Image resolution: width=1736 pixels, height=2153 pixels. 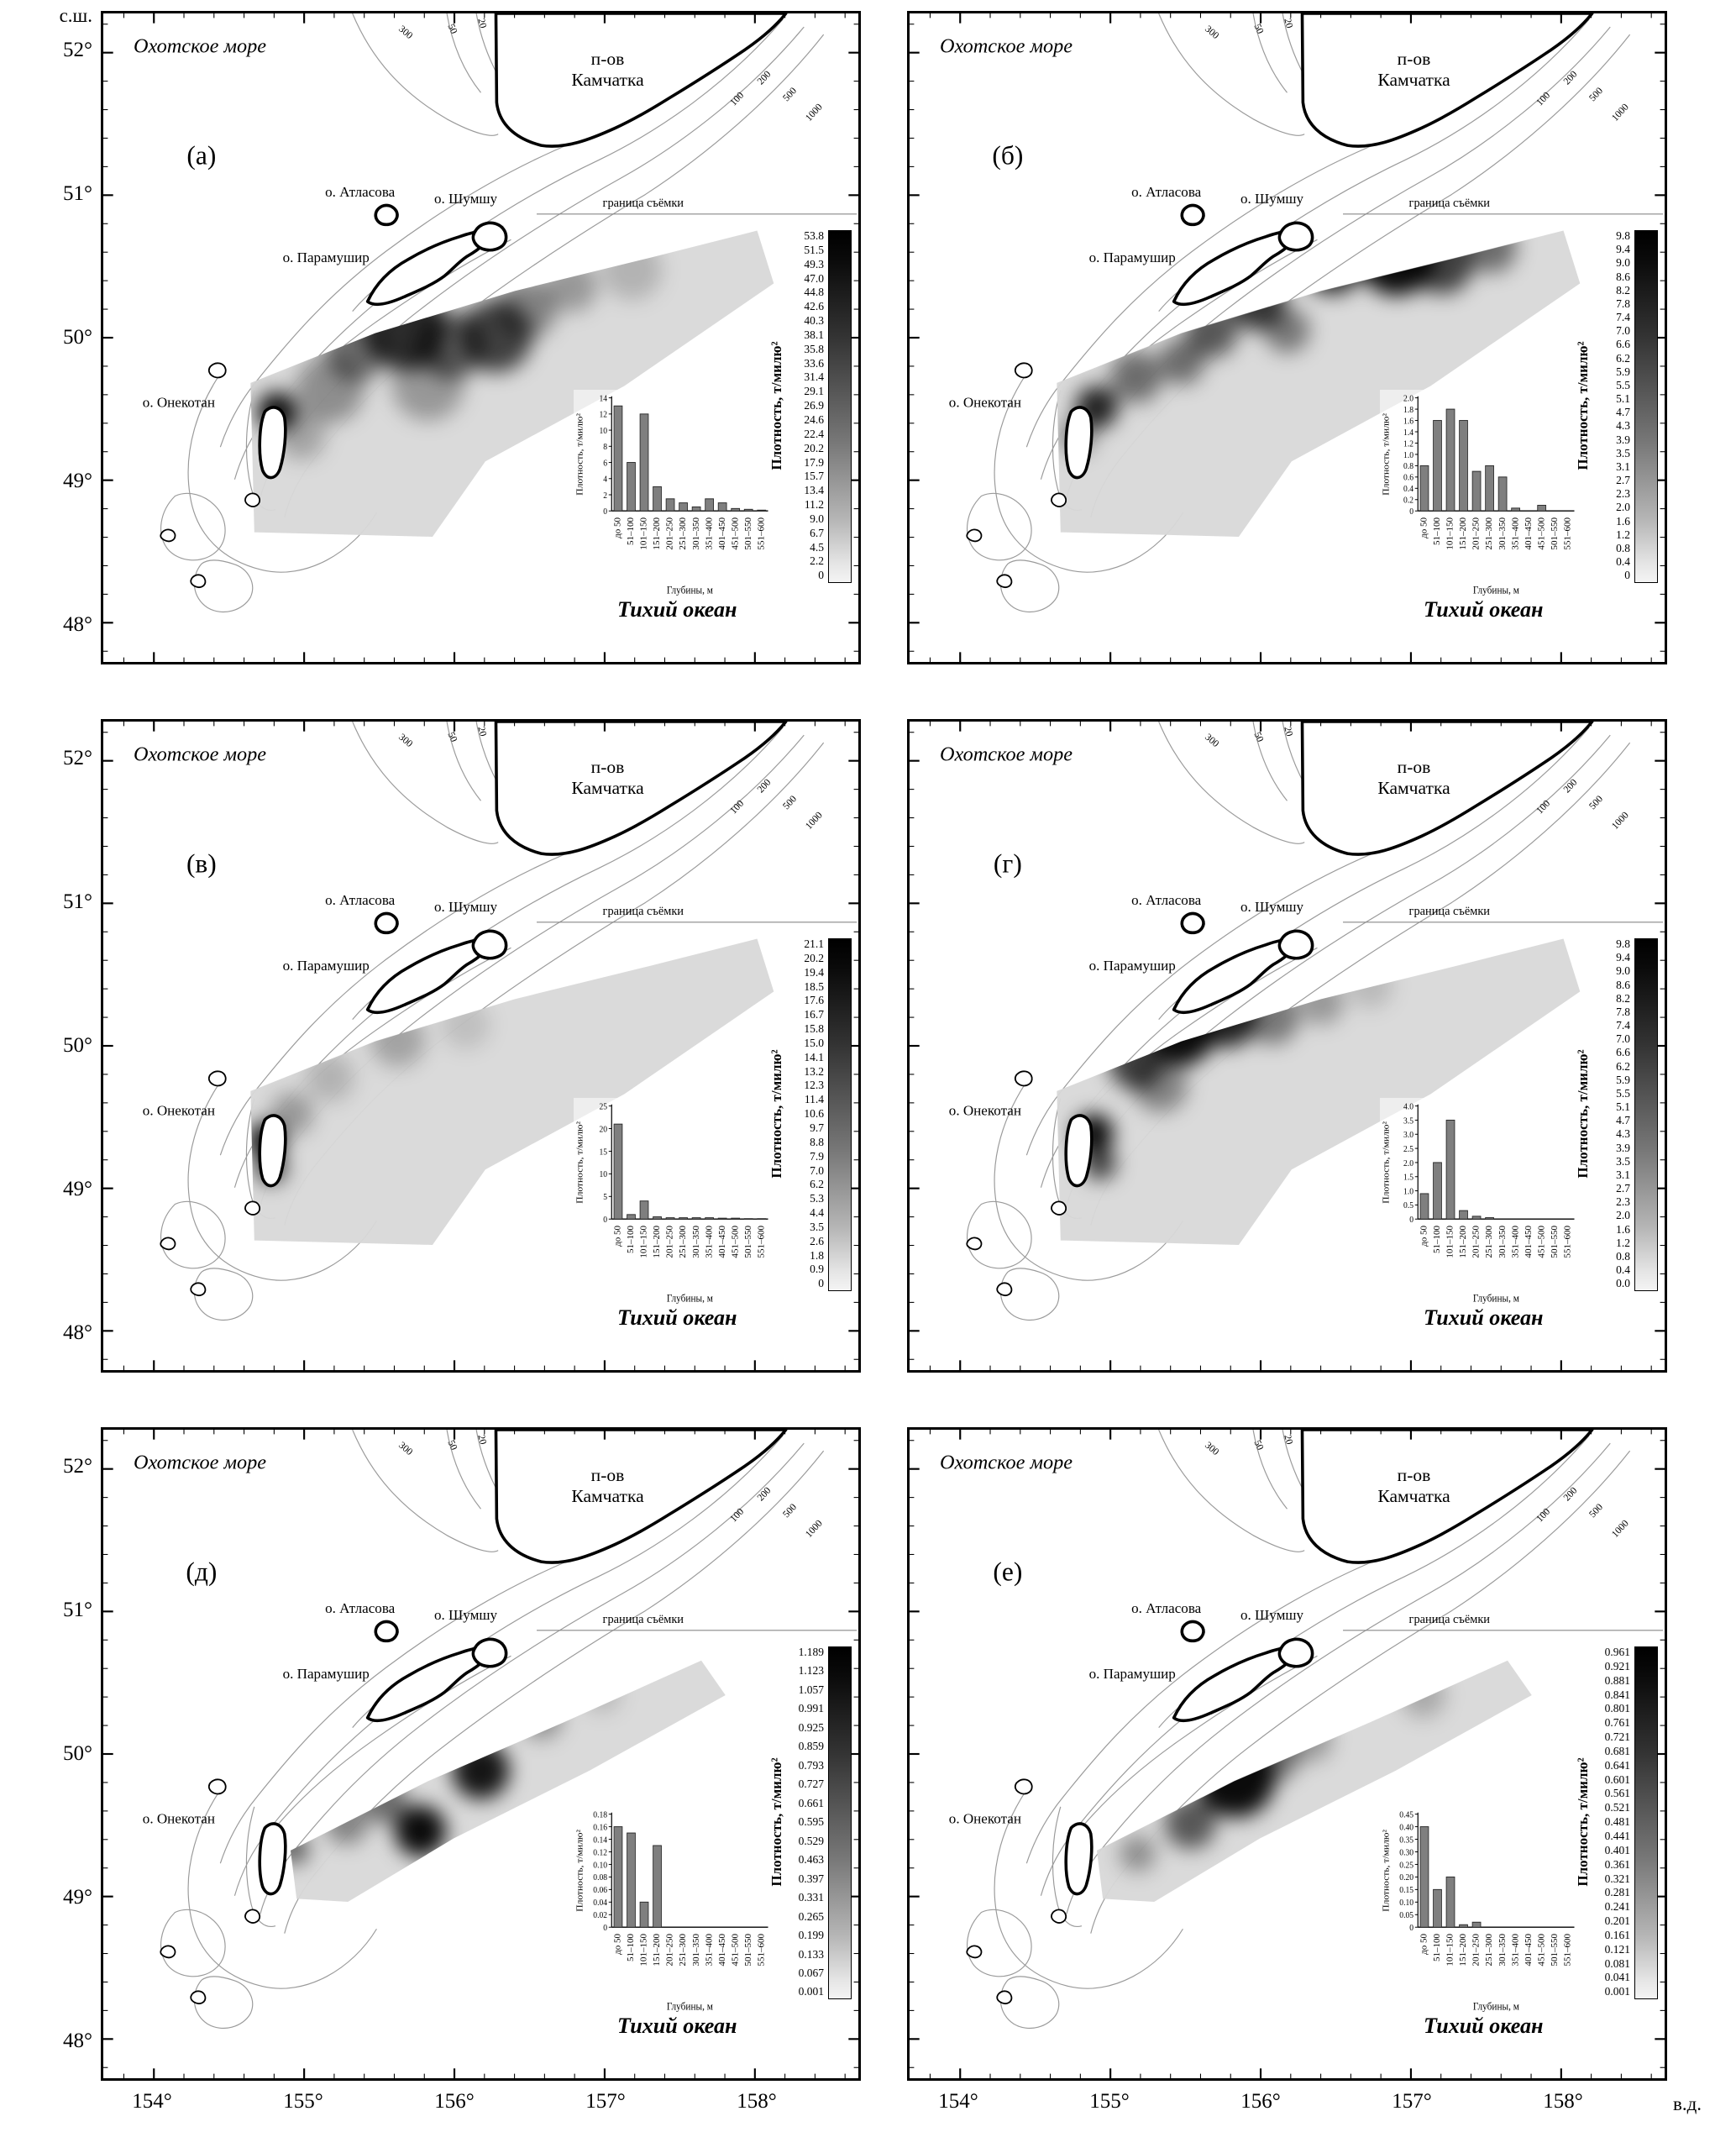 I want to click on histogram-y-tick: 0.4, so click(x=1408, y=490).